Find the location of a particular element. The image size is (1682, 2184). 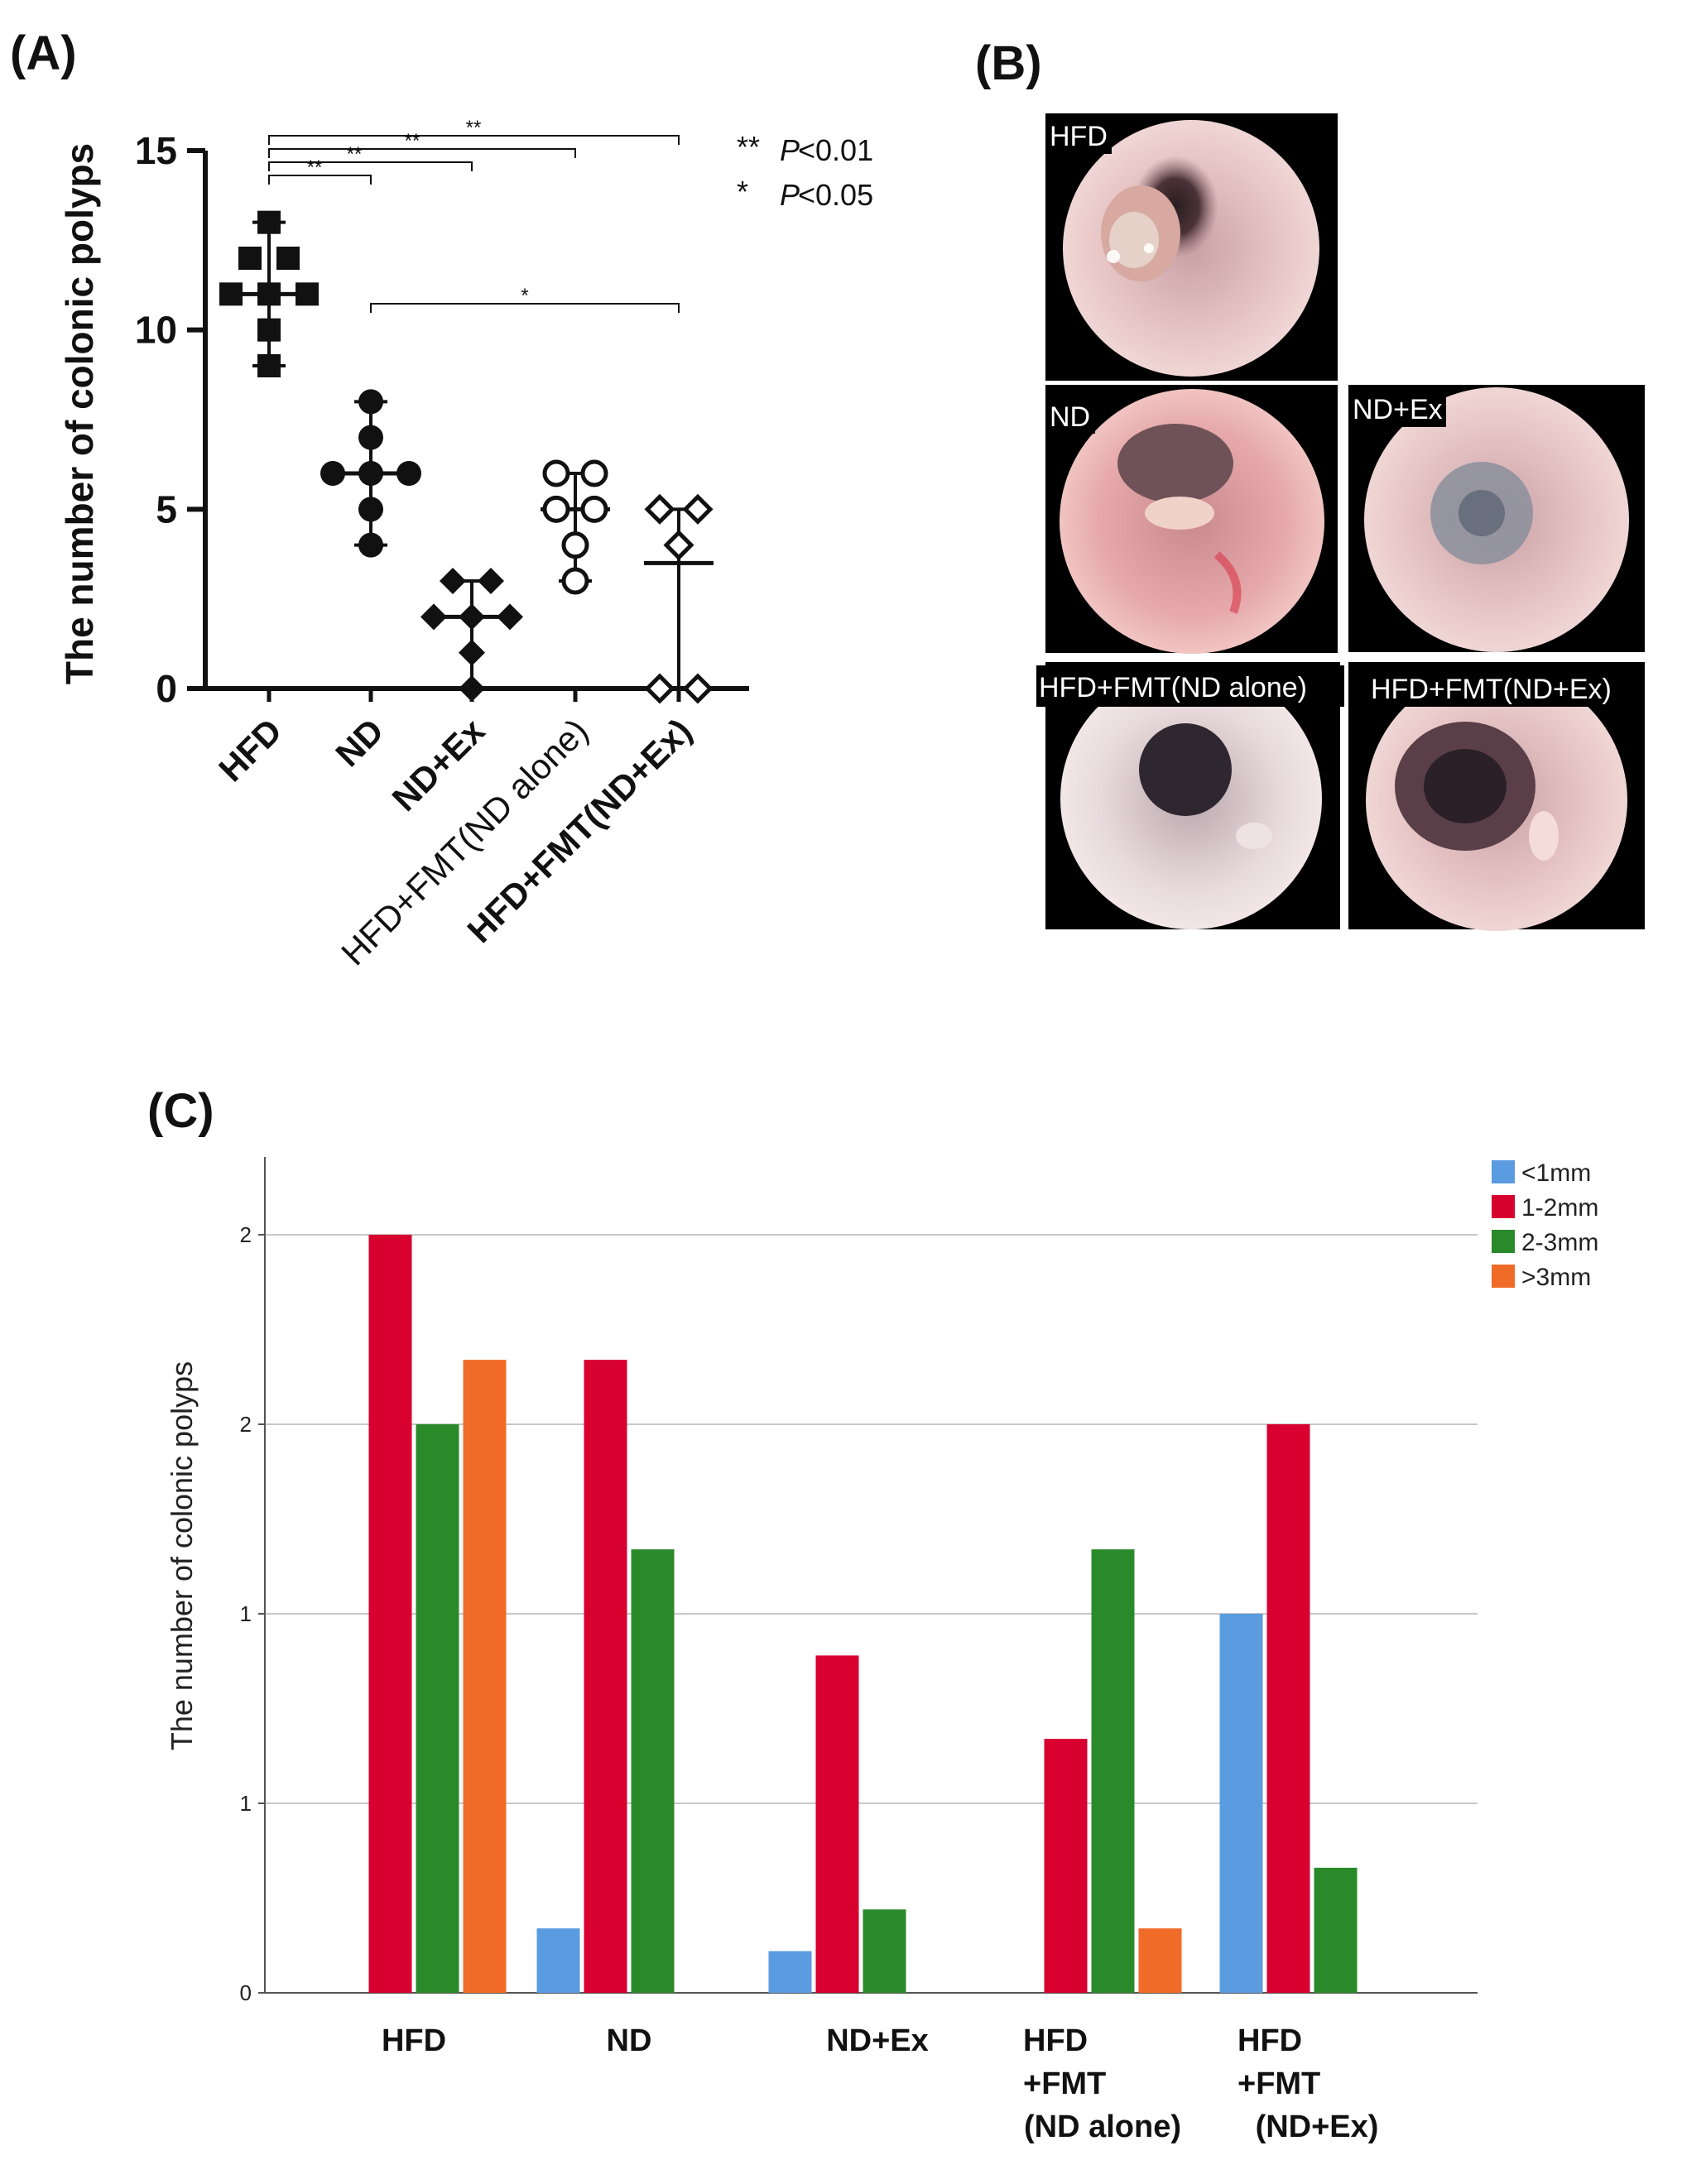

bar-hfd-fmt-nd-ex-2-3mm is located at coordinates (1336, 1930).